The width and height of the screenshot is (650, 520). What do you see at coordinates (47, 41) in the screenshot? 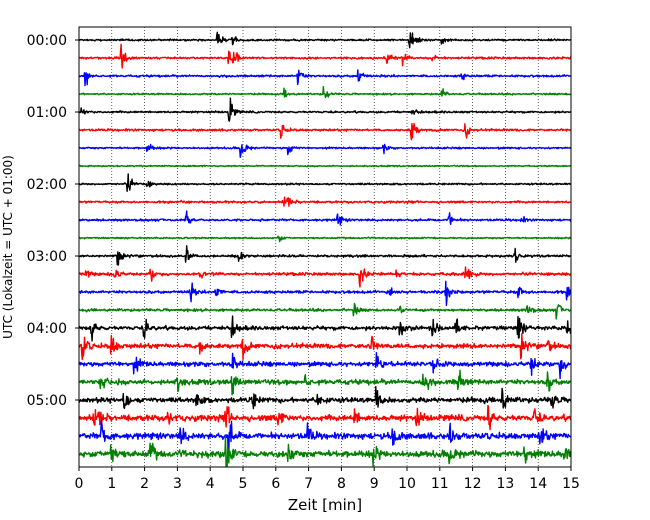
I see `y-tick-label: 00:00` at bounding box center [47, 41].